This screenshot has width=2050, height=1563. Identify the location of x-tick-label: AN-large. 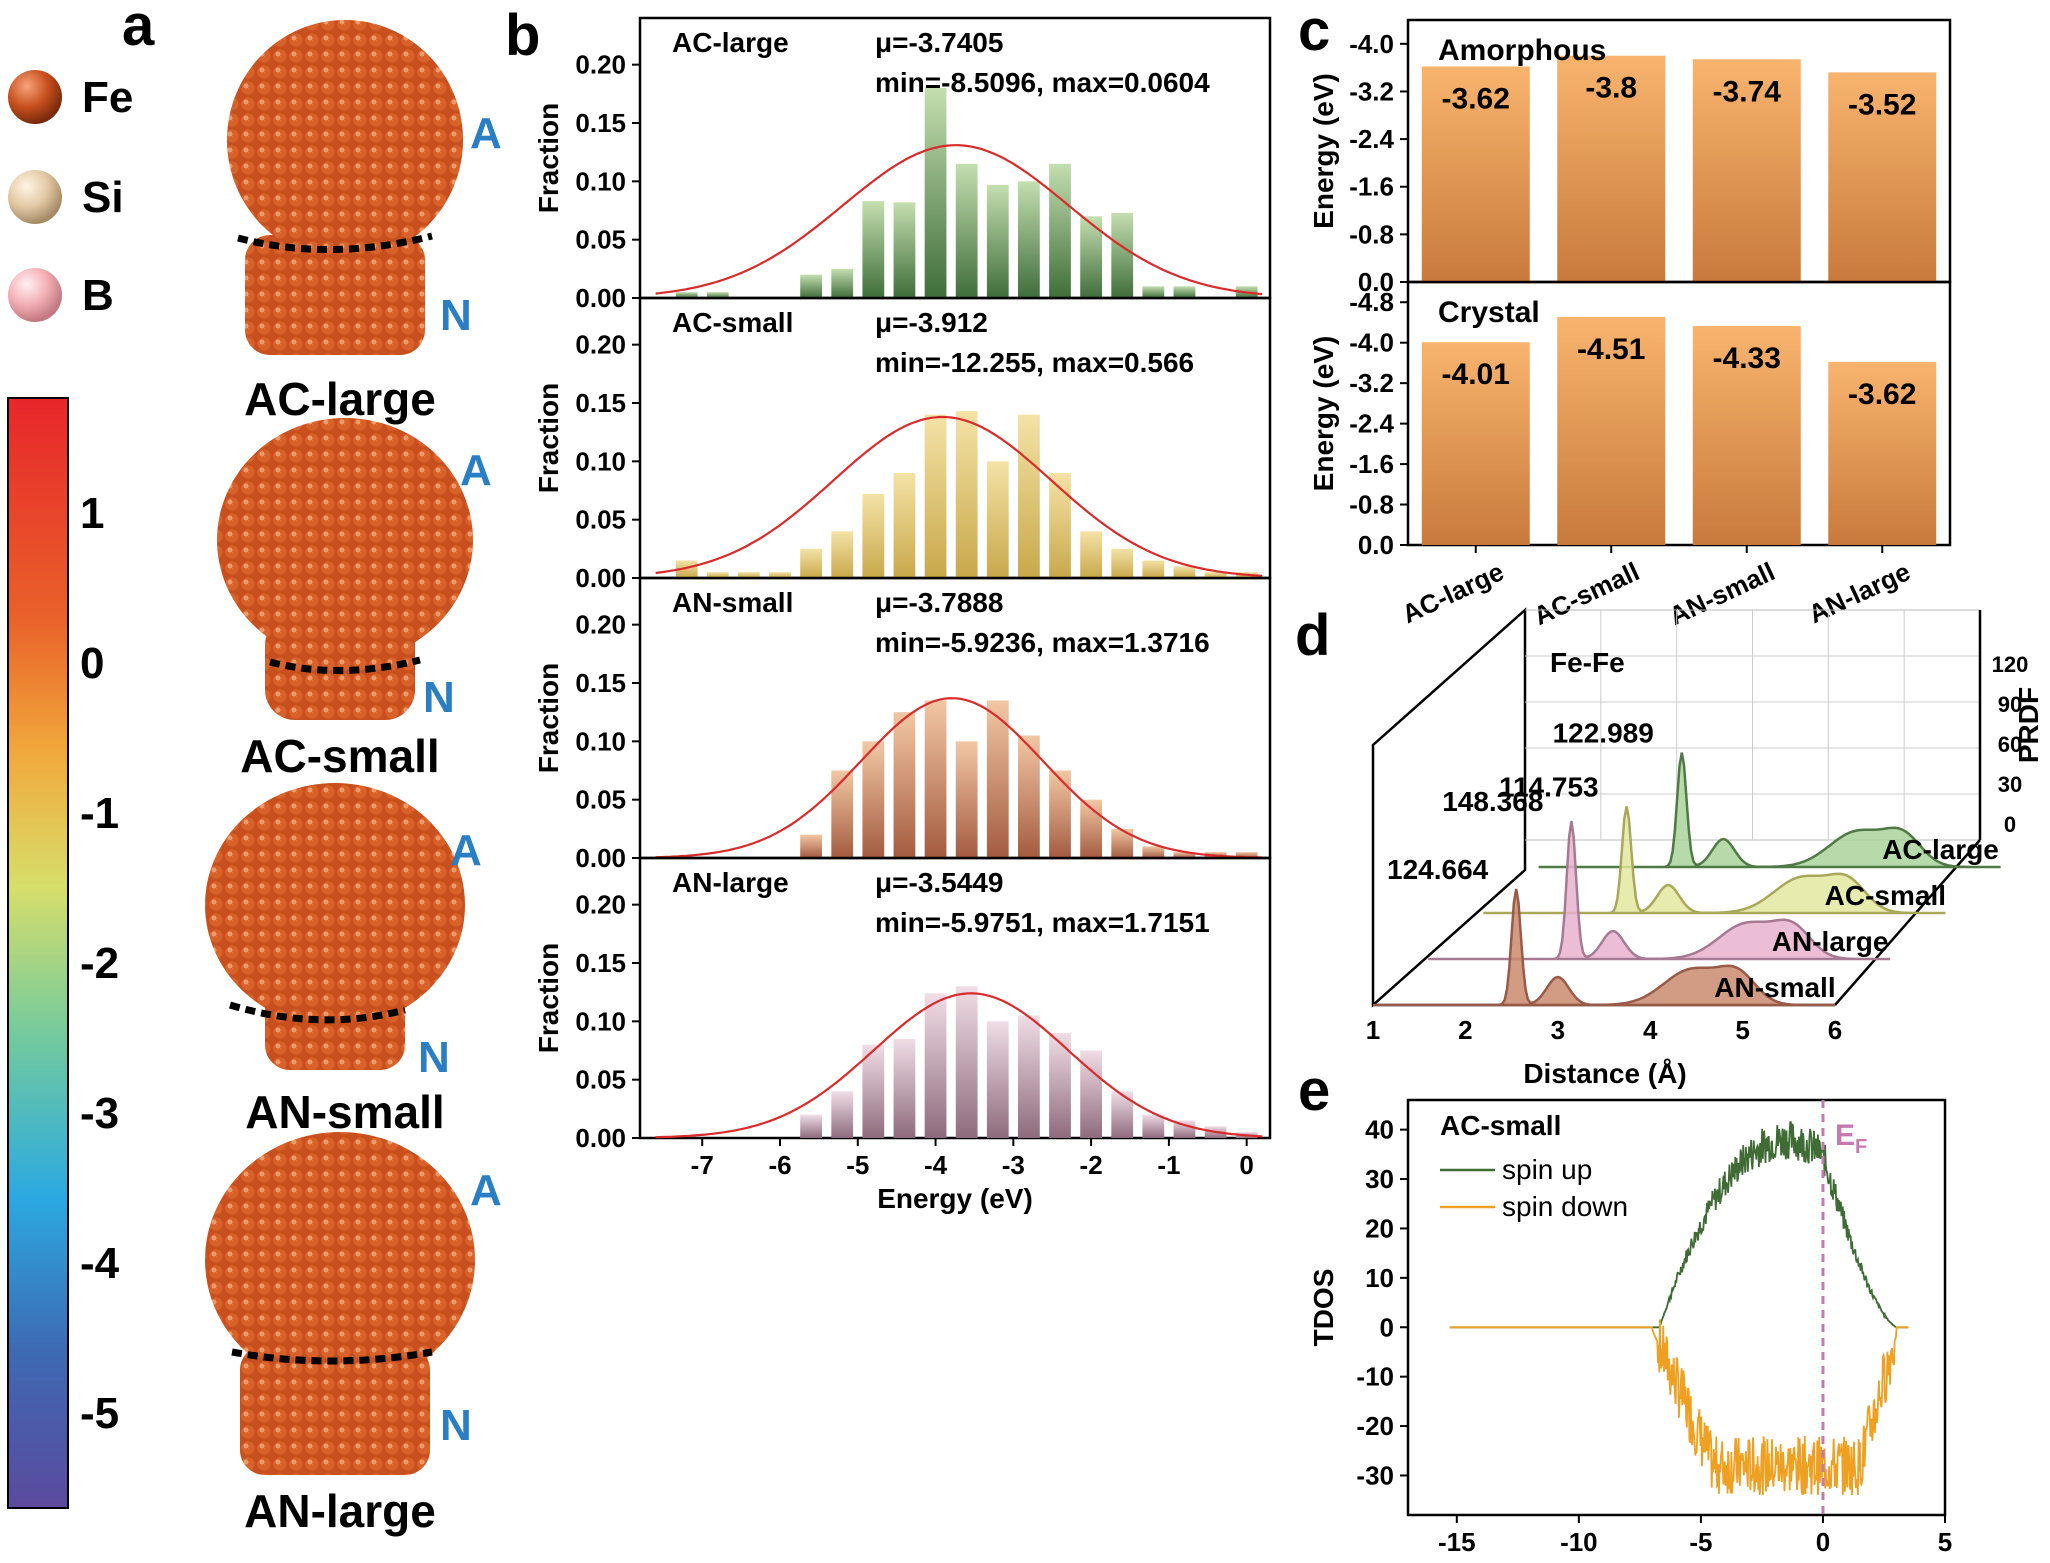
(1859, 592).